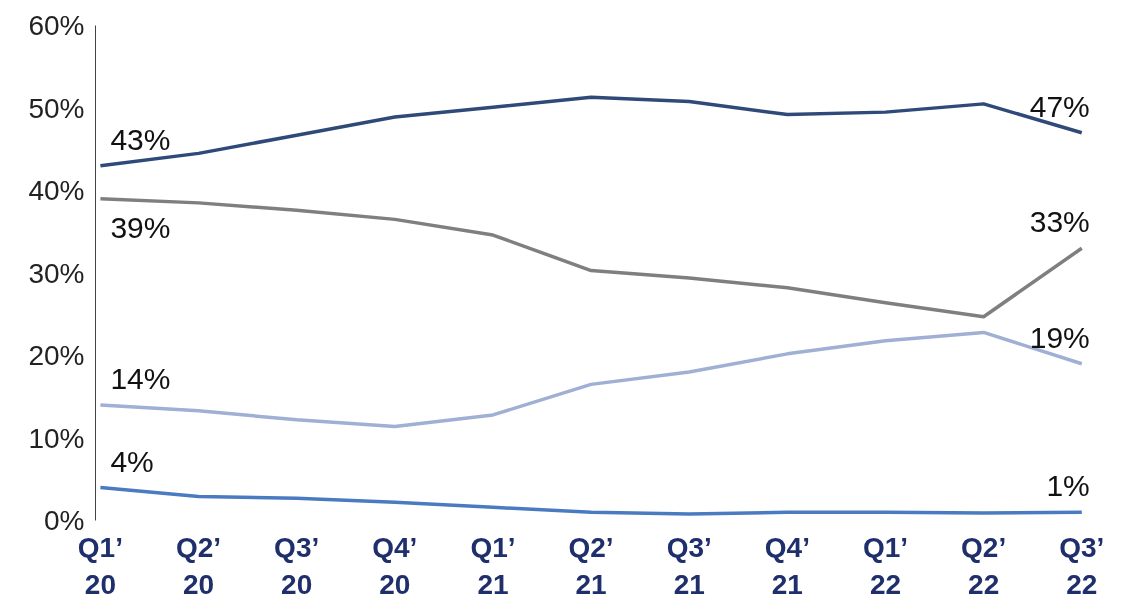 Image resolution: width=1126 pixels, height=602 pixels. I want to click on x-tick-label: Q3’ 22, so click(1082, 565).